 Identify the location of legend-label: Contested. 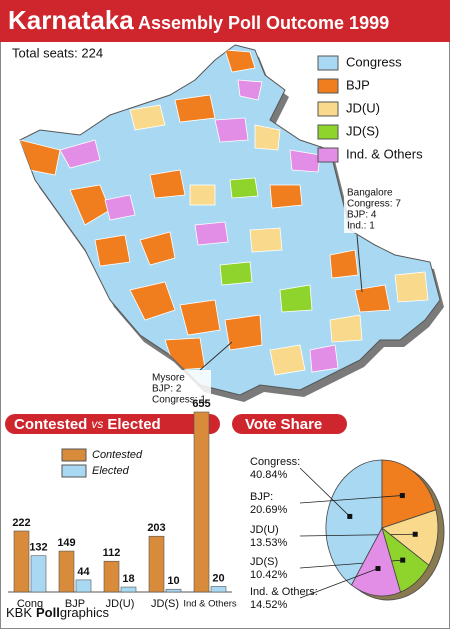
(117, 455).